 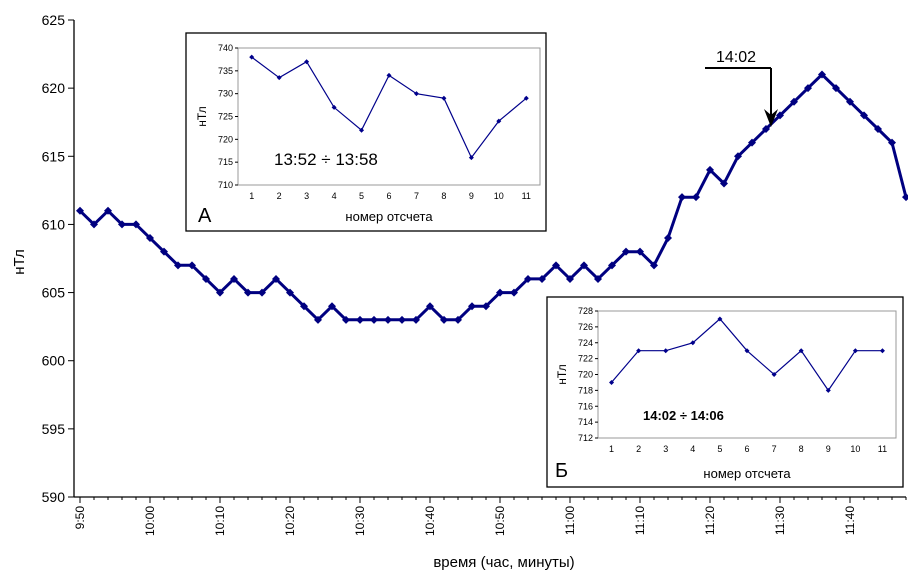 What do you see at coordinates (54, 497) in the screenshot?
I see `y-tick-label: 590` at bounding box center [54, 497].